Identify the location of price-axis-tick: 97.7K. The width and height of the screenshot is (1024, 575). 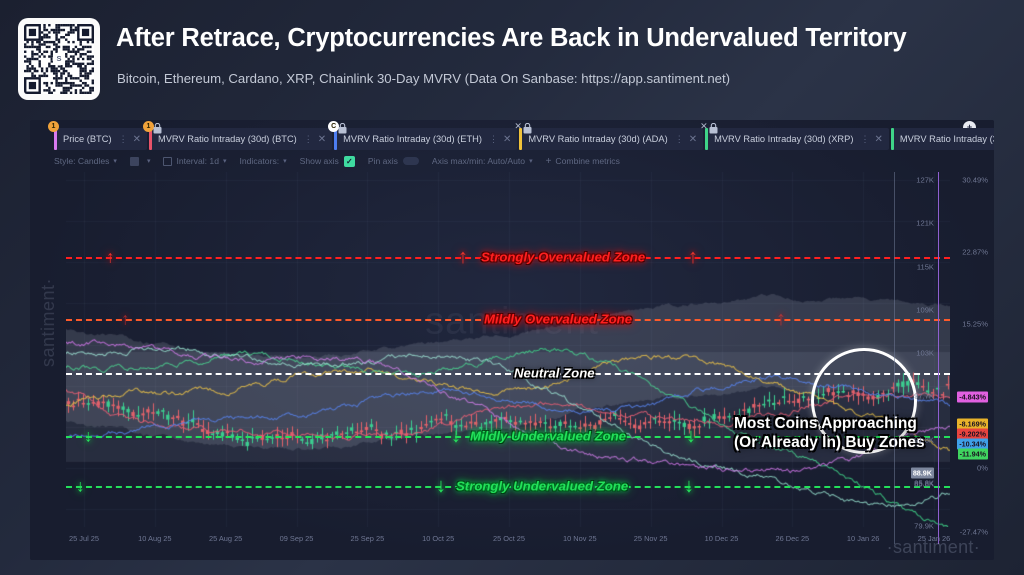
(924, 396).